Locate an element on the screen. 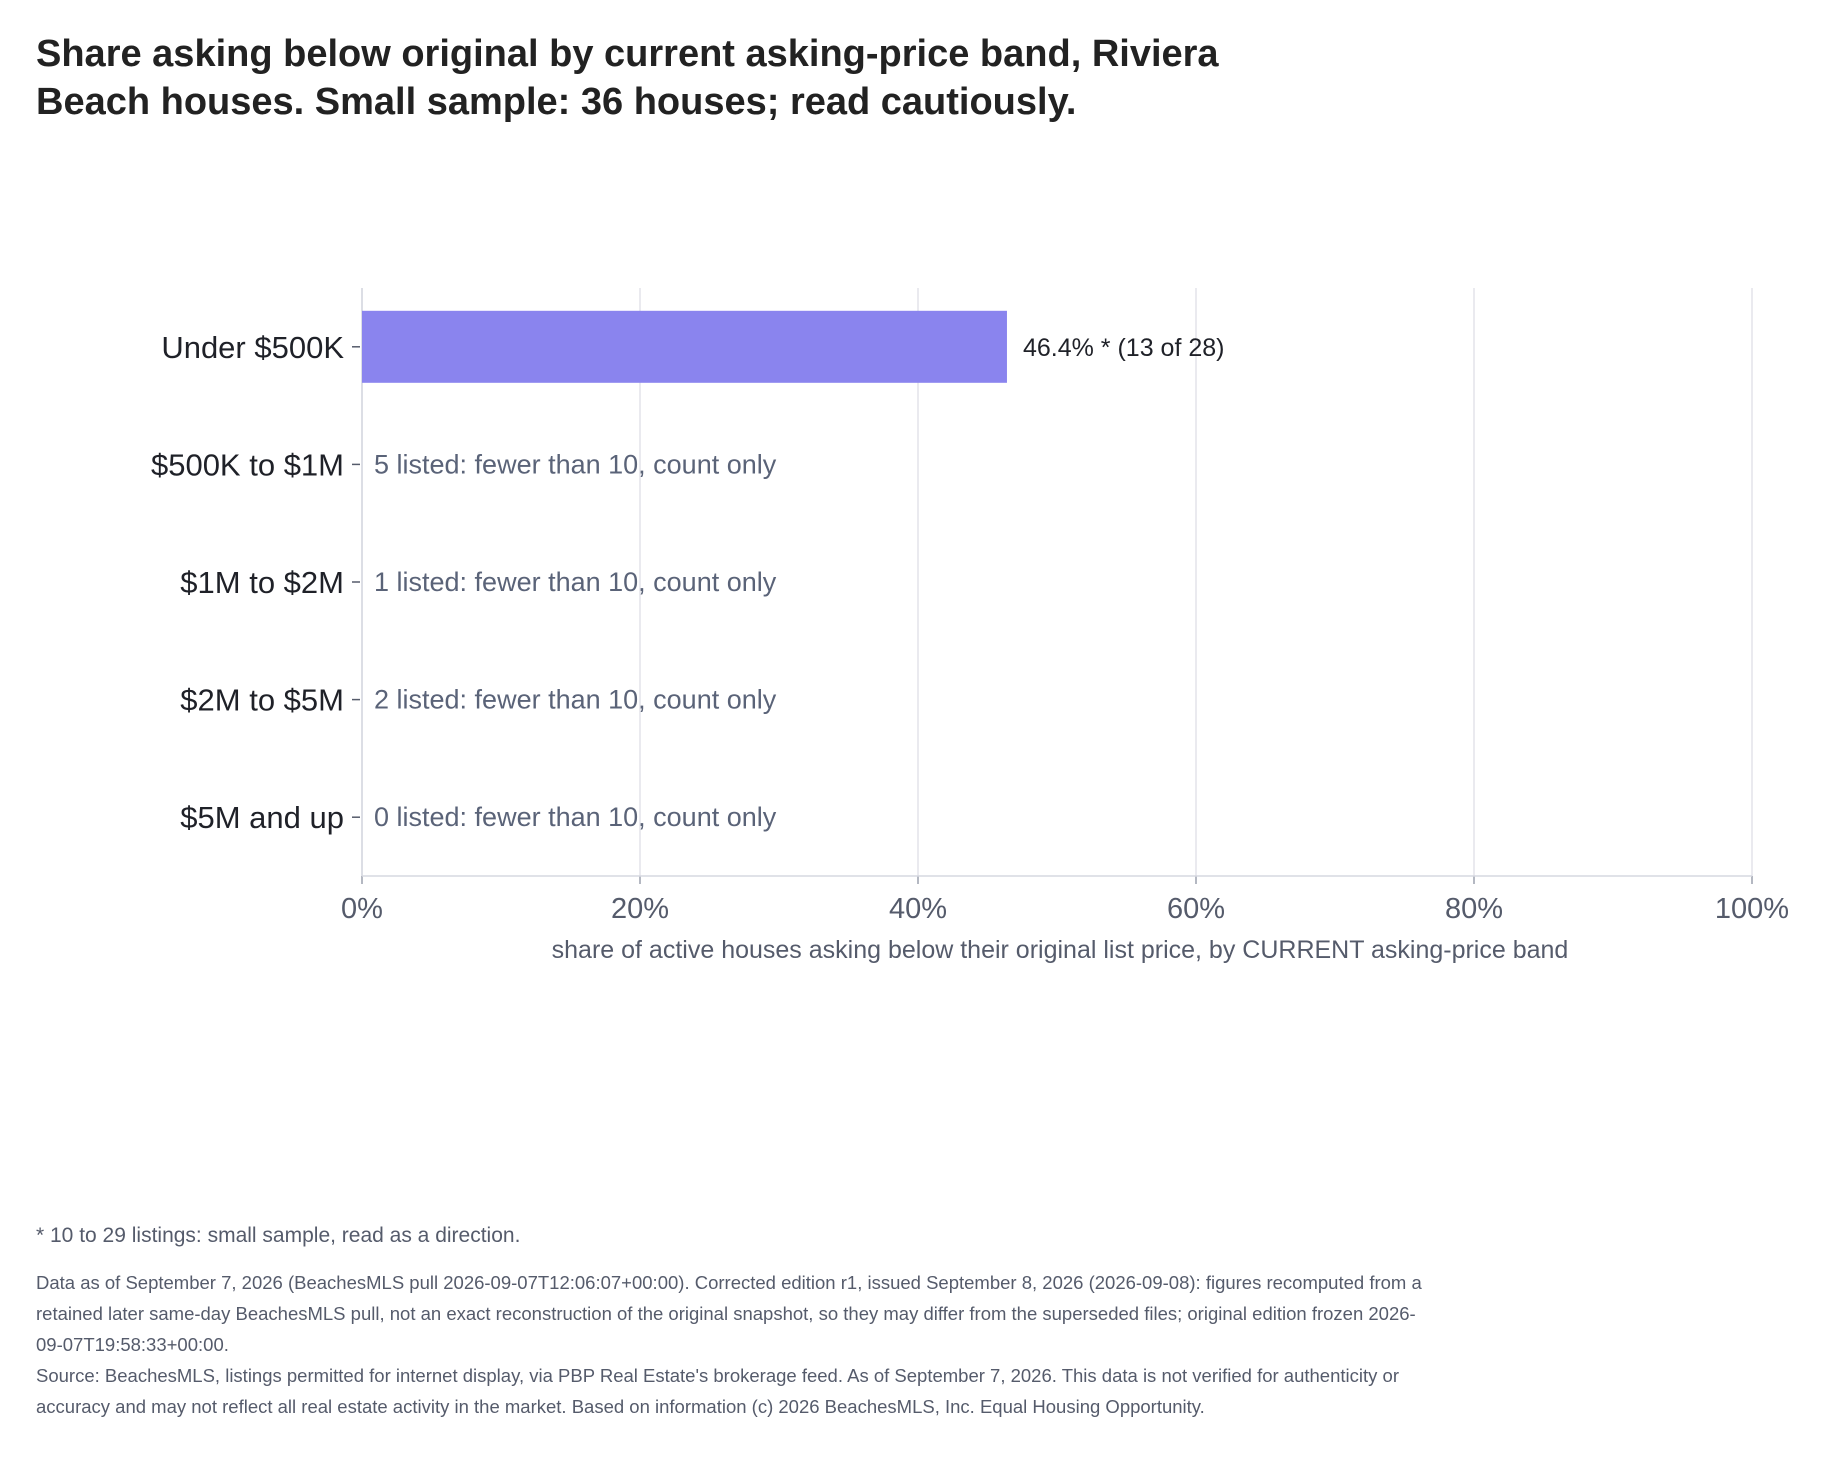 The height and width of the screenshot is (1477, 1821). x-tick-label: 60% is located at coordinates (1196, 909).